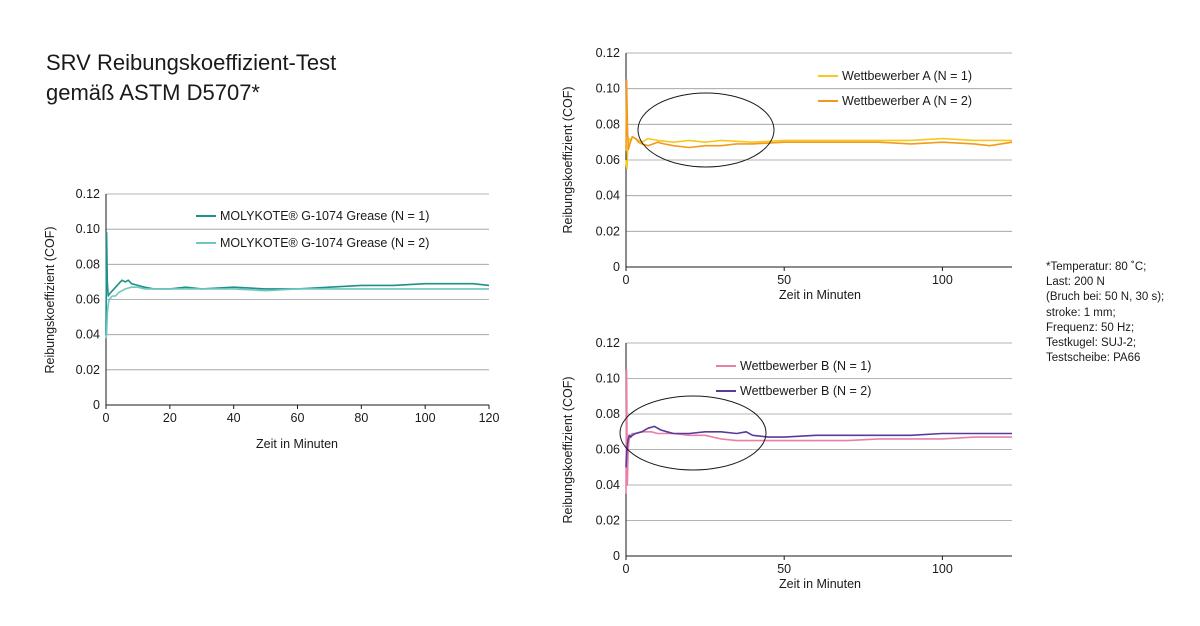  I want to click on legend-label: Wettbewerber B (N = 2), so click(805, 391).